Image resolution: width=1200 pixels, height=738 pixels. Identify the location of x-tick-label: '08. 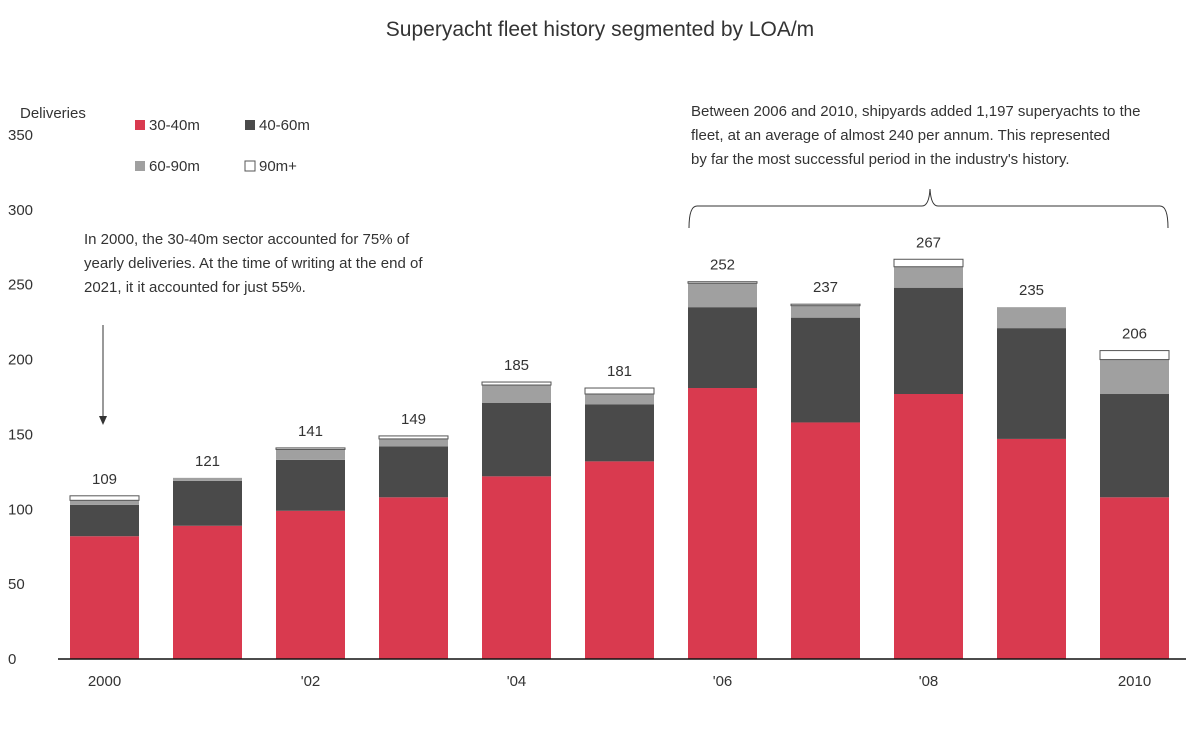
(929, 681).